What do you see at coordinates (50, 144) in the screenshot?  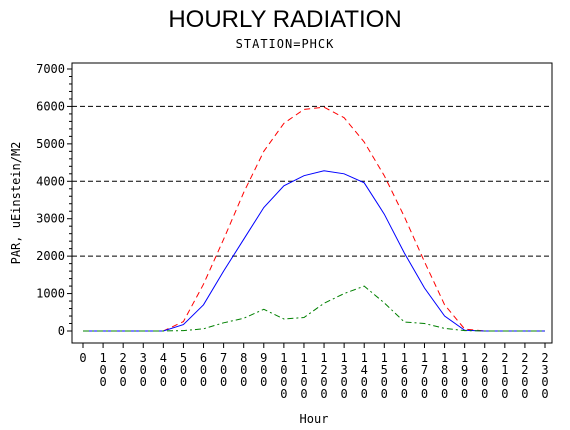 I see `y-tick-label: 5000` at bounding box center [50, 144].